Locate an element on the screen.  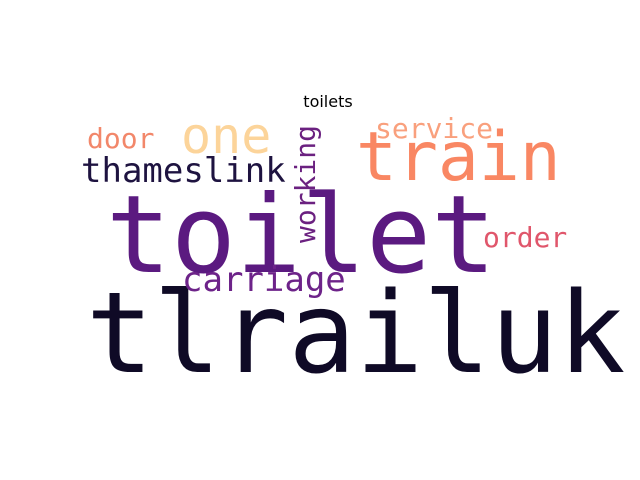
word-carriage: carriage is located at coordinates (264, 280).